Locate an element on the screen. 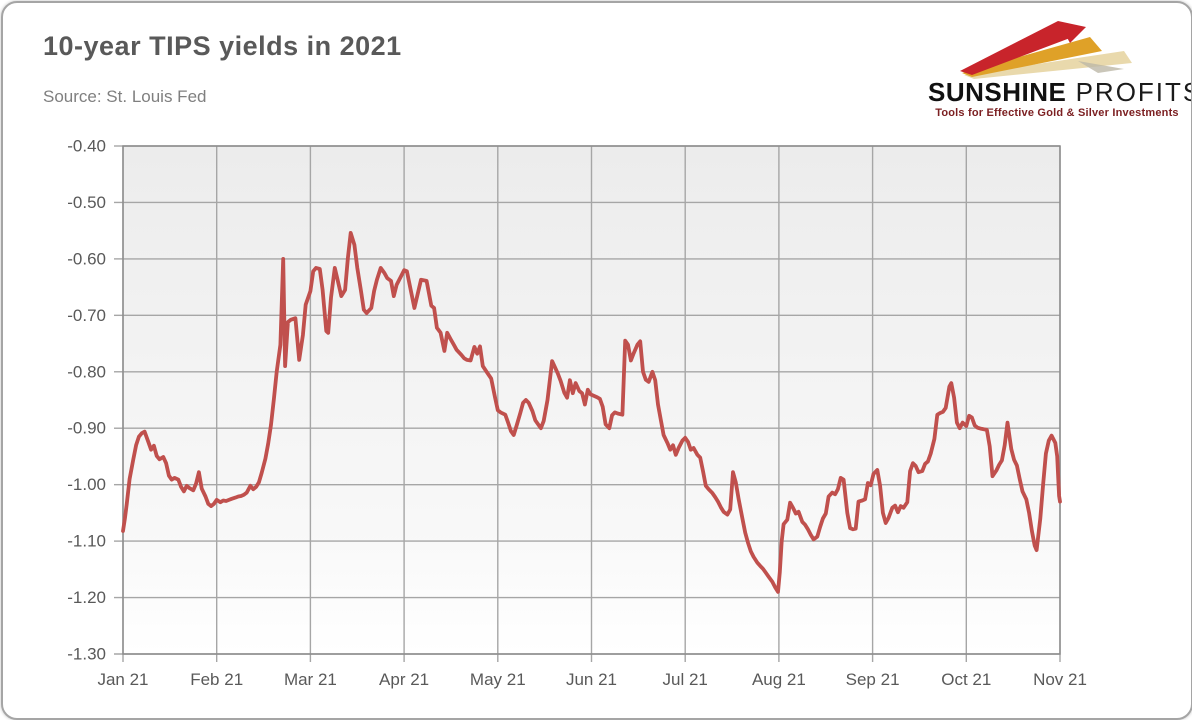 The width and height of the screenshot is (1192, 720). y-tick-label: -1.00 is located at coordinates (86, 484).